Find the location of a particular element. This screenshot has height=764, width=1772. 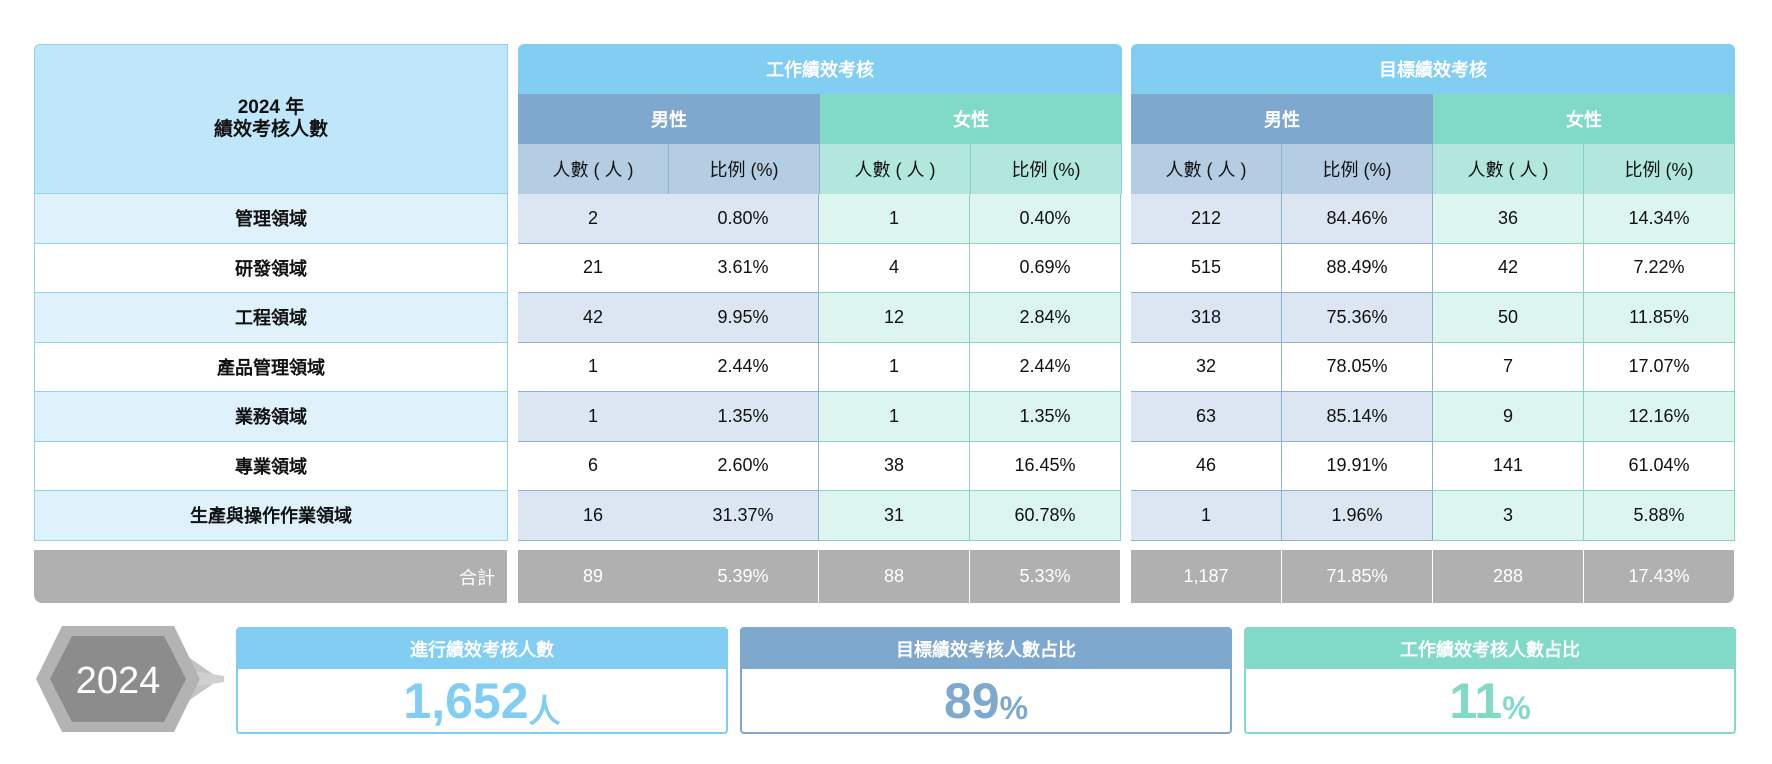

table-cell: 2.84% is located at coordinates (1045, 318).